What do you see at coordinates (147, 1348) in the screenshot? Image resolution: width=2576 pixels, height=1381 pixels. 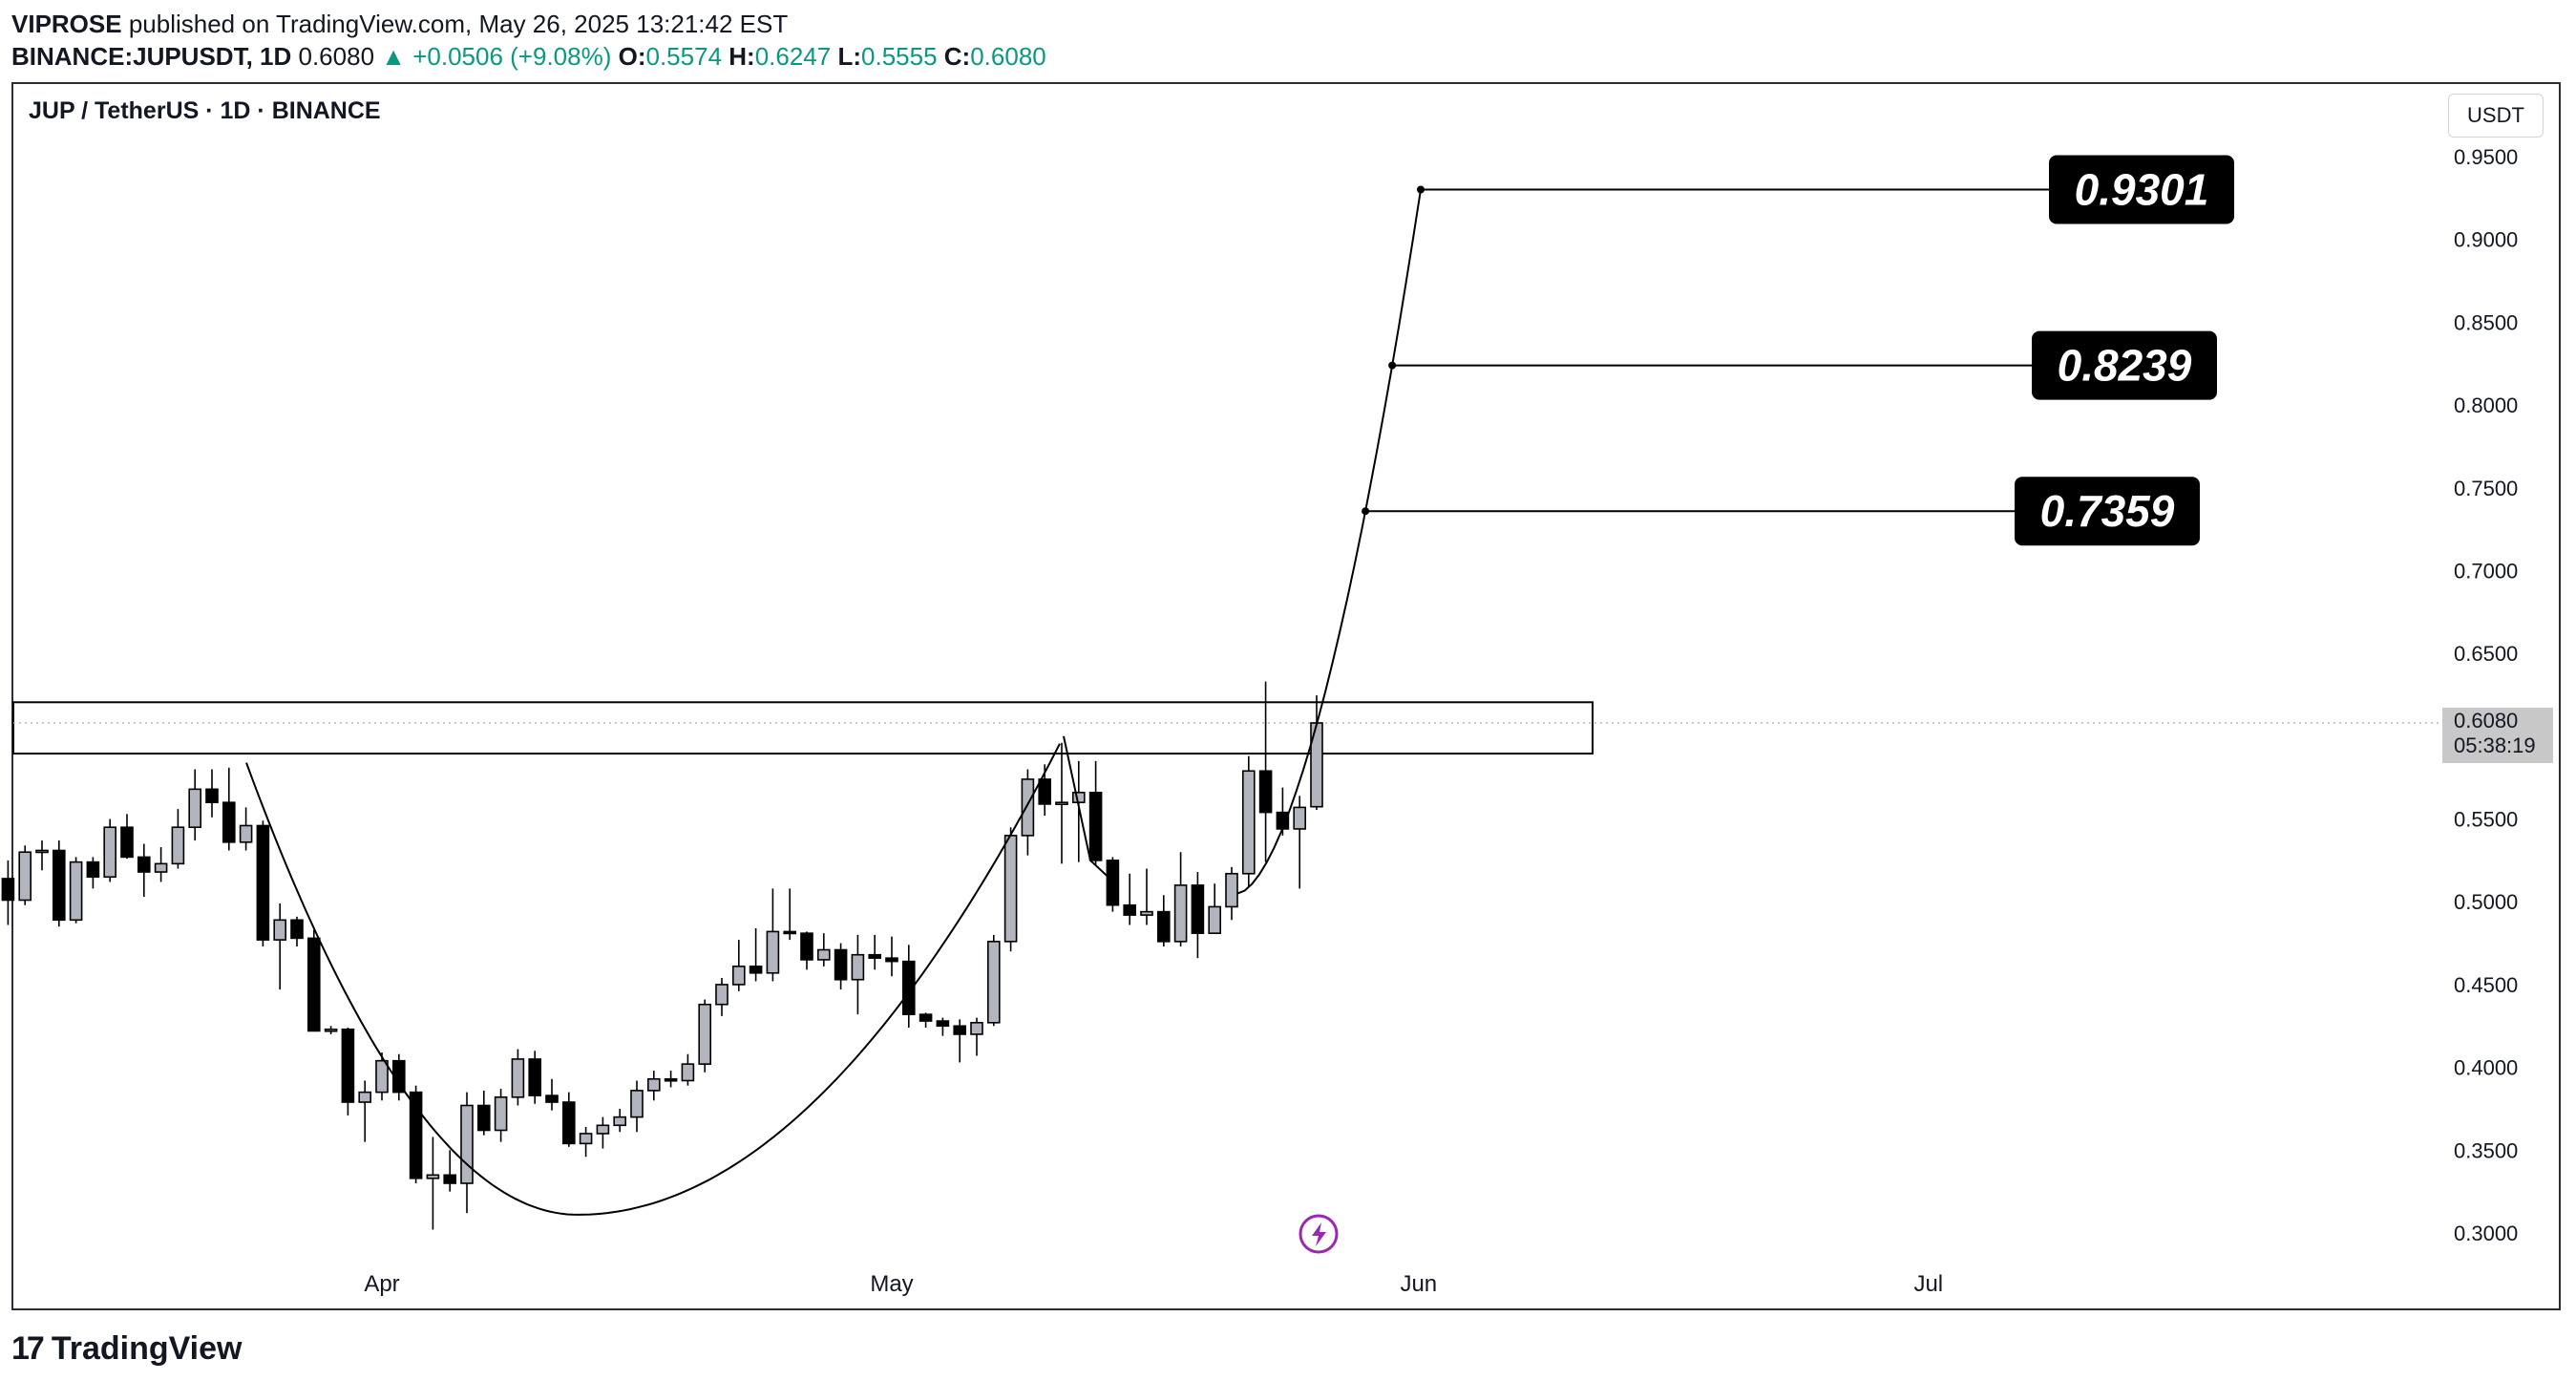 I see `tradingview-logo-text: TradingView` at bounding box center [147, 1348].